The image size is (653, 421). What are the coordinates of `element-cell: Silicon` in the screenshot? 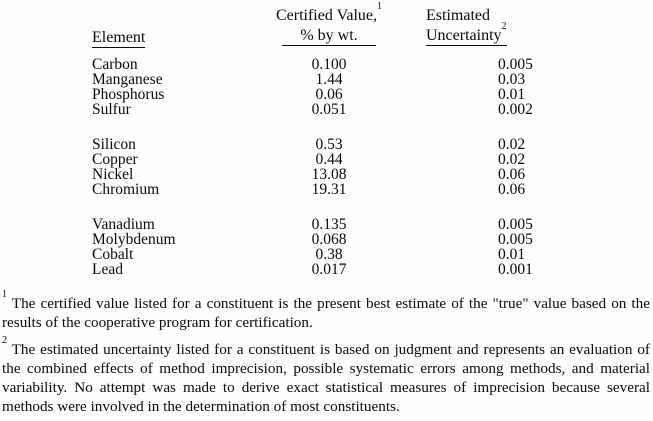 It's located at (114, 144).